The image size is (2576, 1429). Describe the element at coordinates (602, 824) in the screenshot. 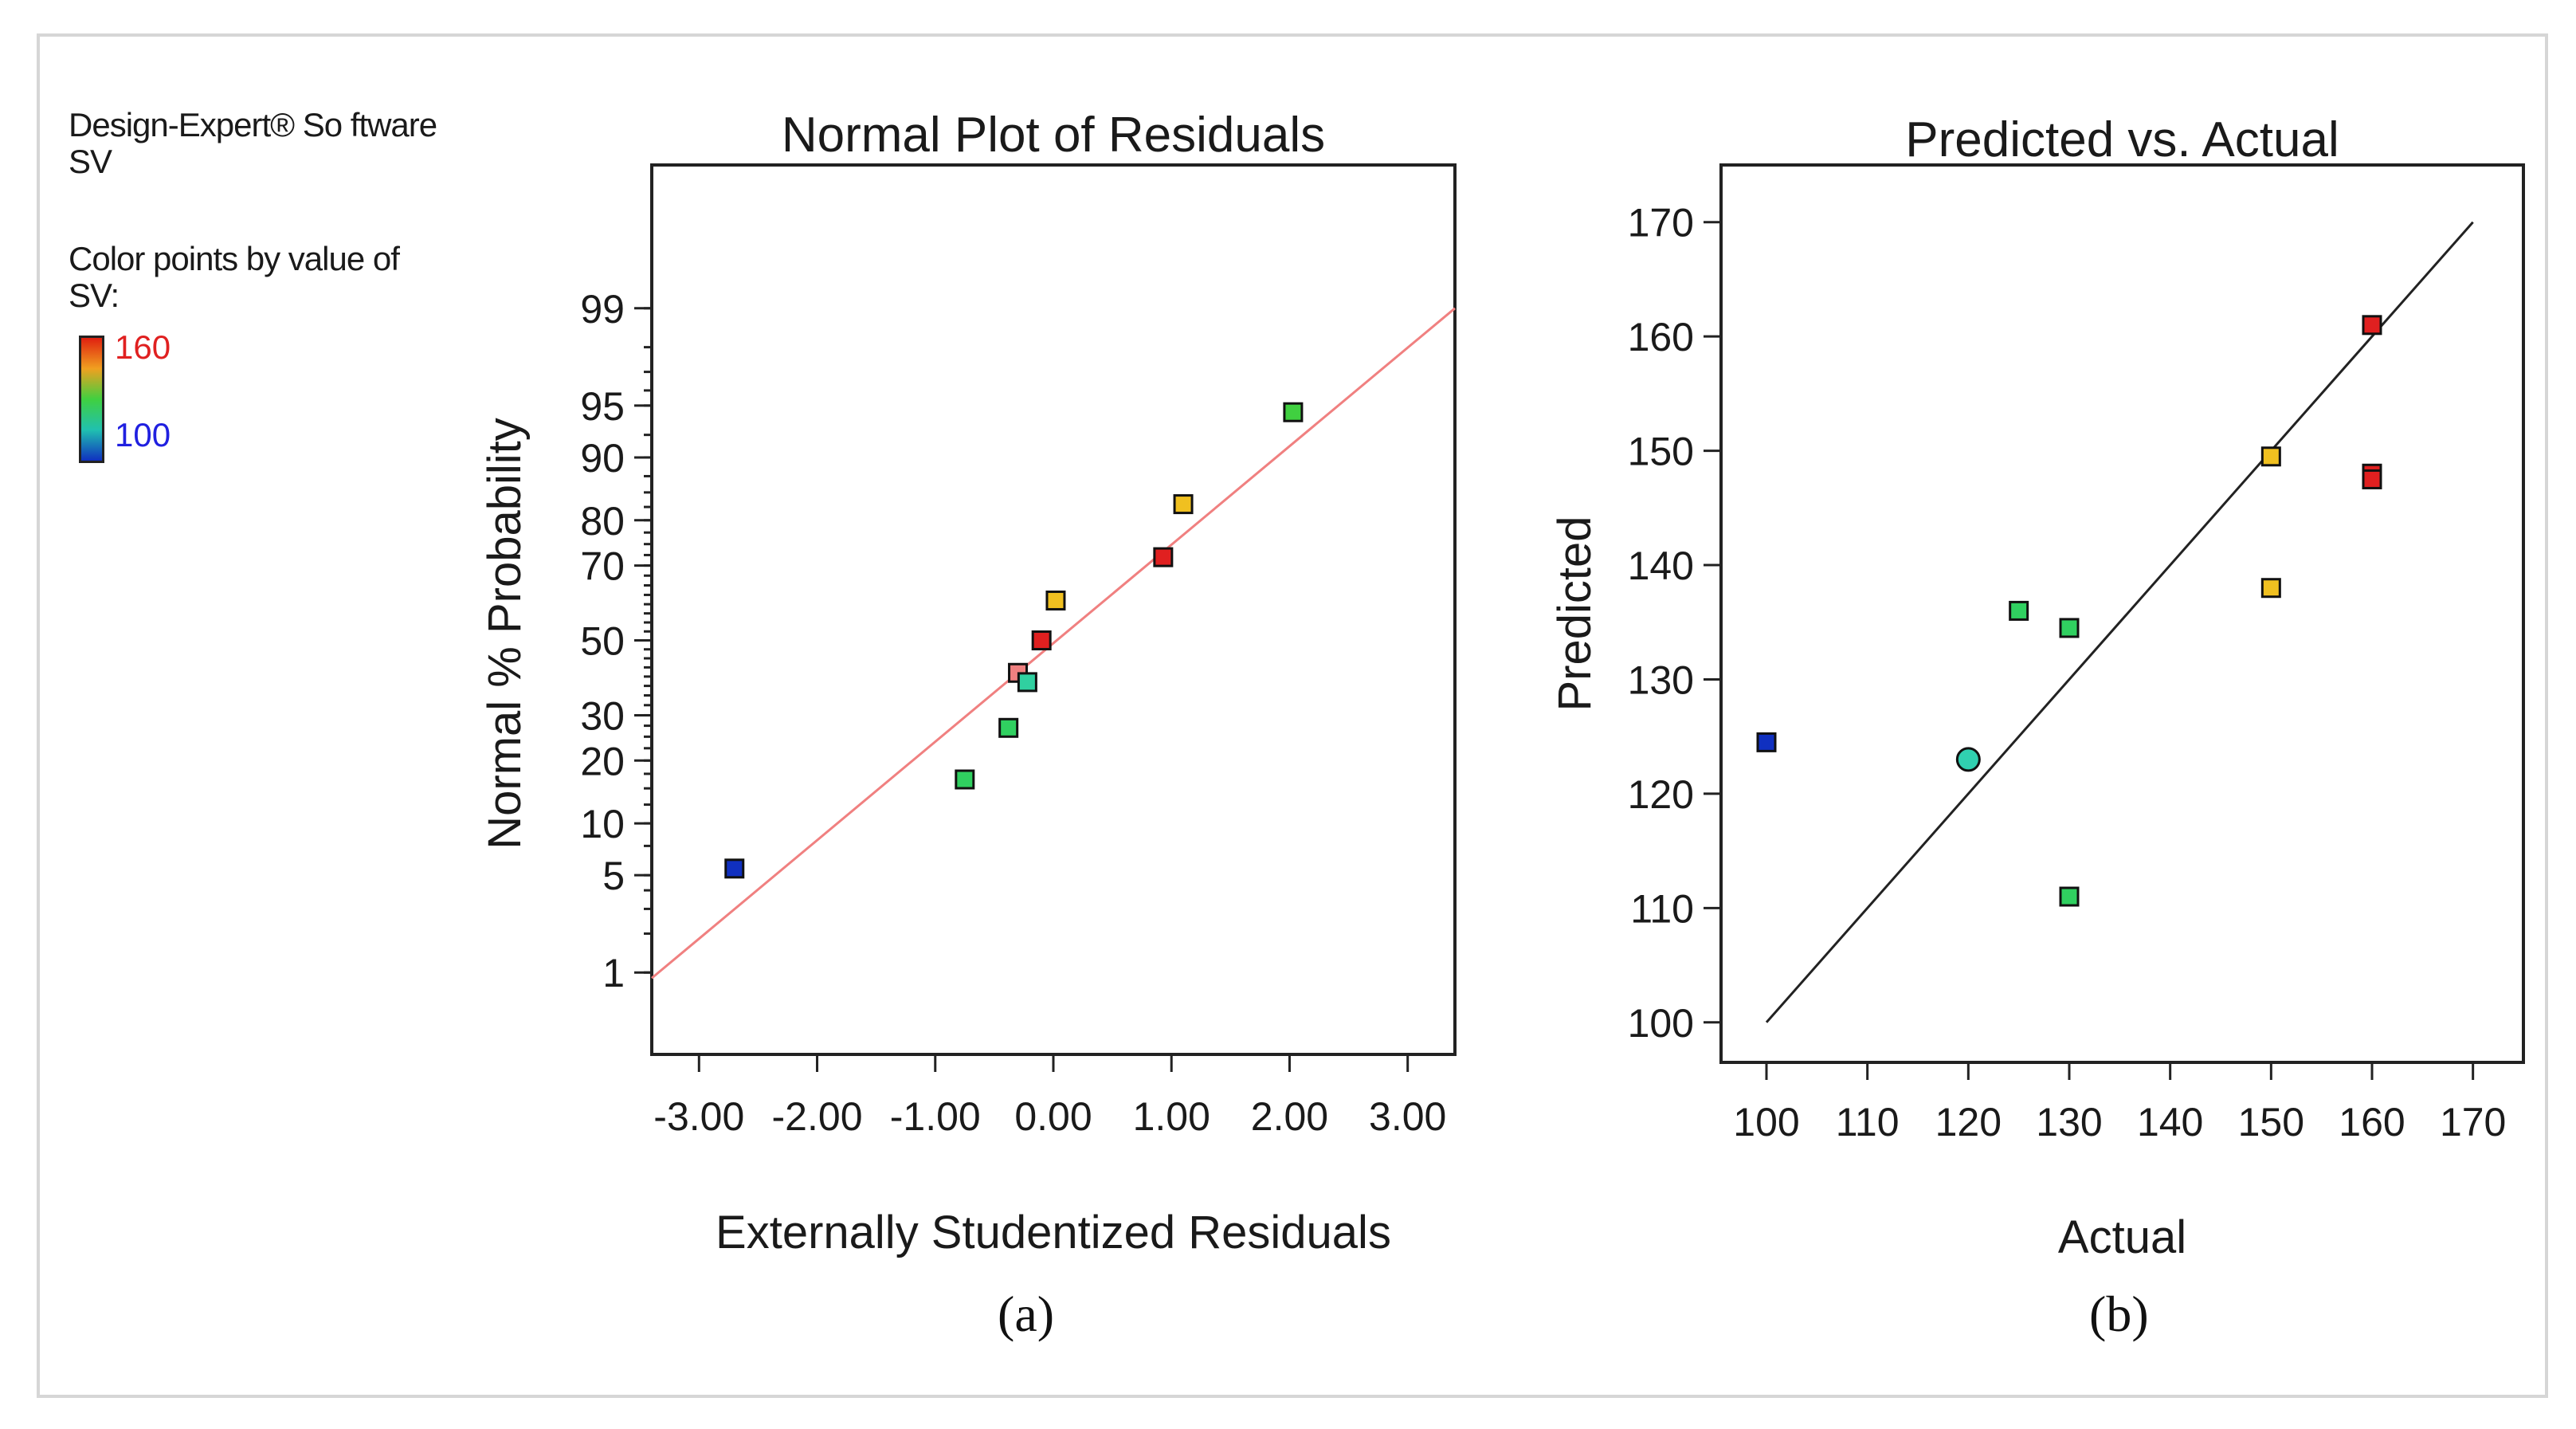

I see `y-tick-label: 10` at that location.